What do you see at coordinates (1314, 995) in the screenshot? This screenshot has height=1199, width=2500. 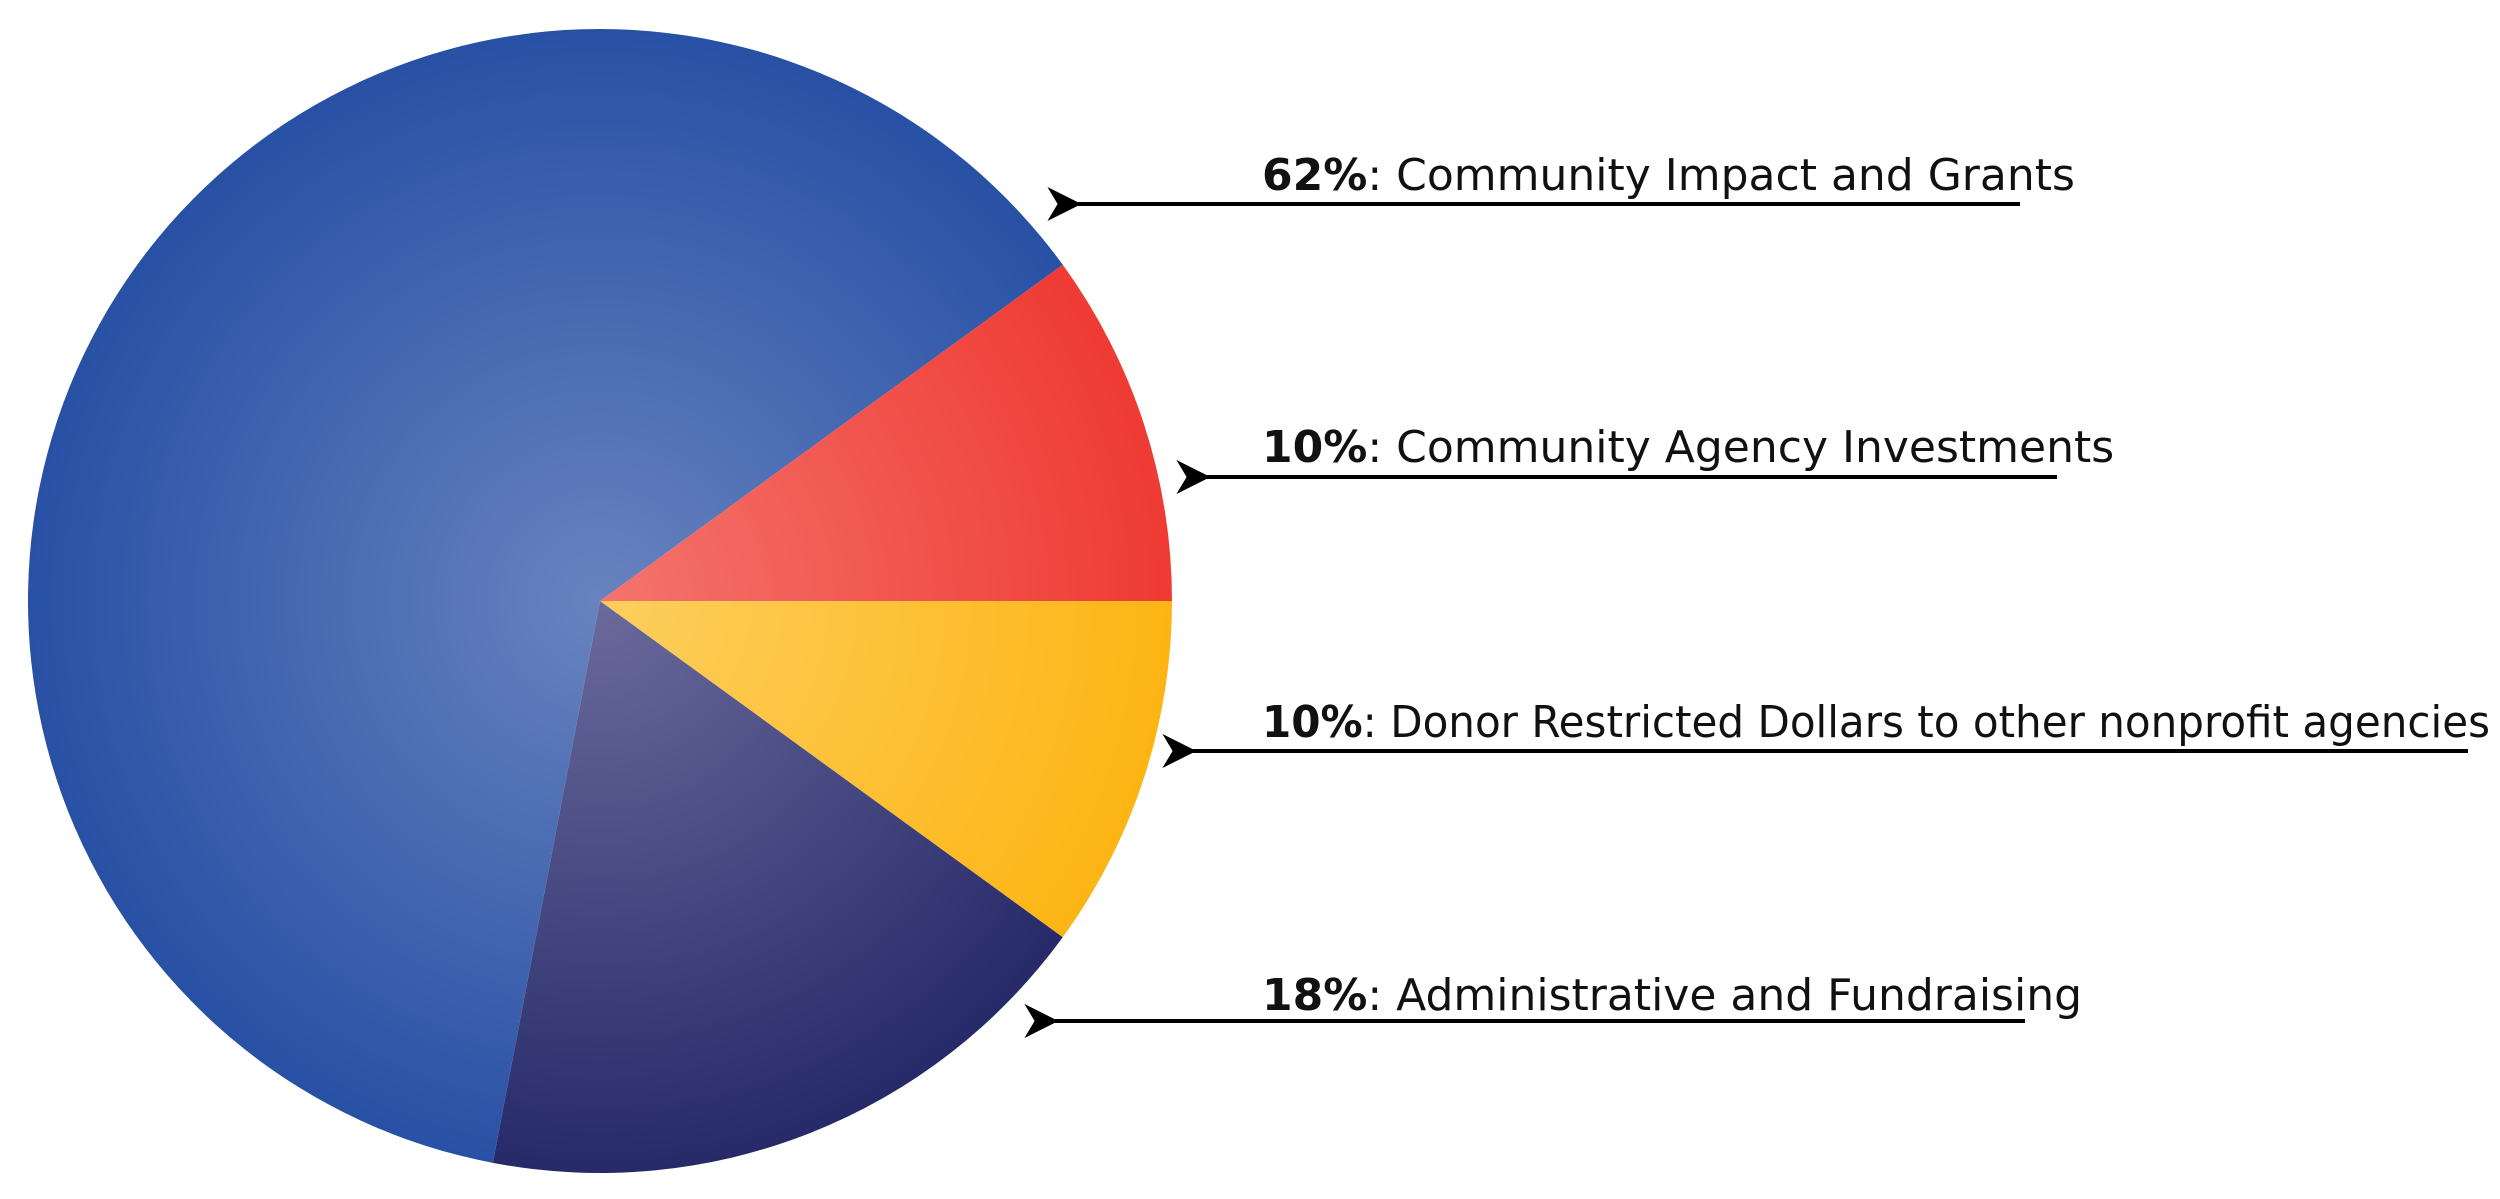 I see `legend-percent: 18%` at bounding box center [1314, 995].